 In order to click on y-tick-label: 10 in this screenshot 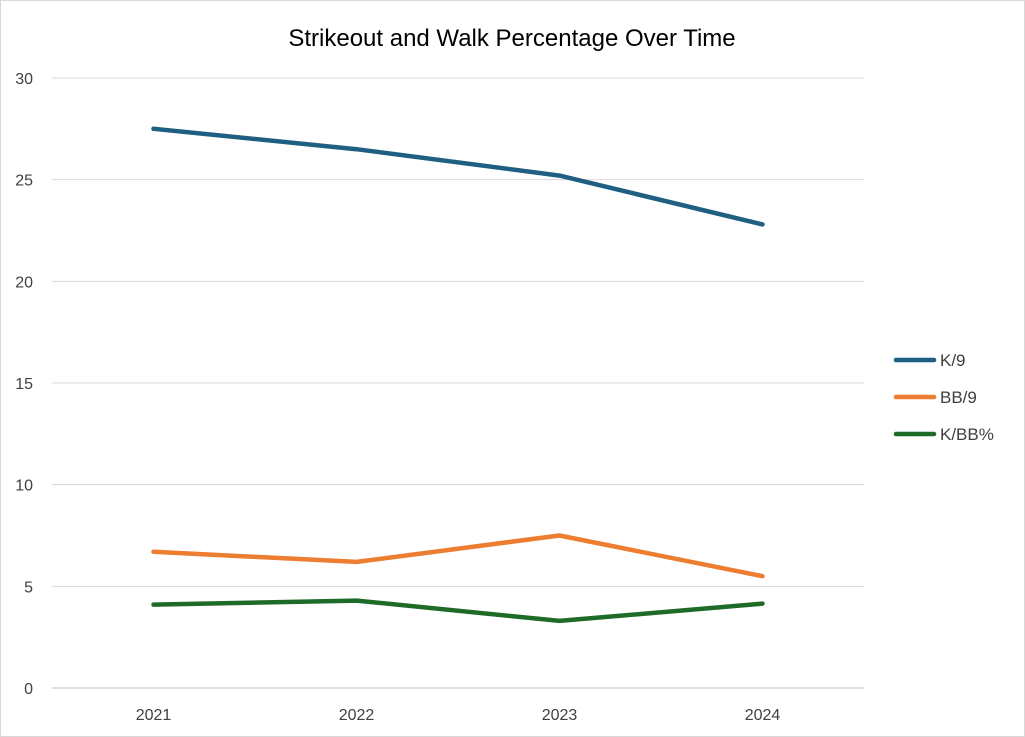, I will do `click(24, 486)`.